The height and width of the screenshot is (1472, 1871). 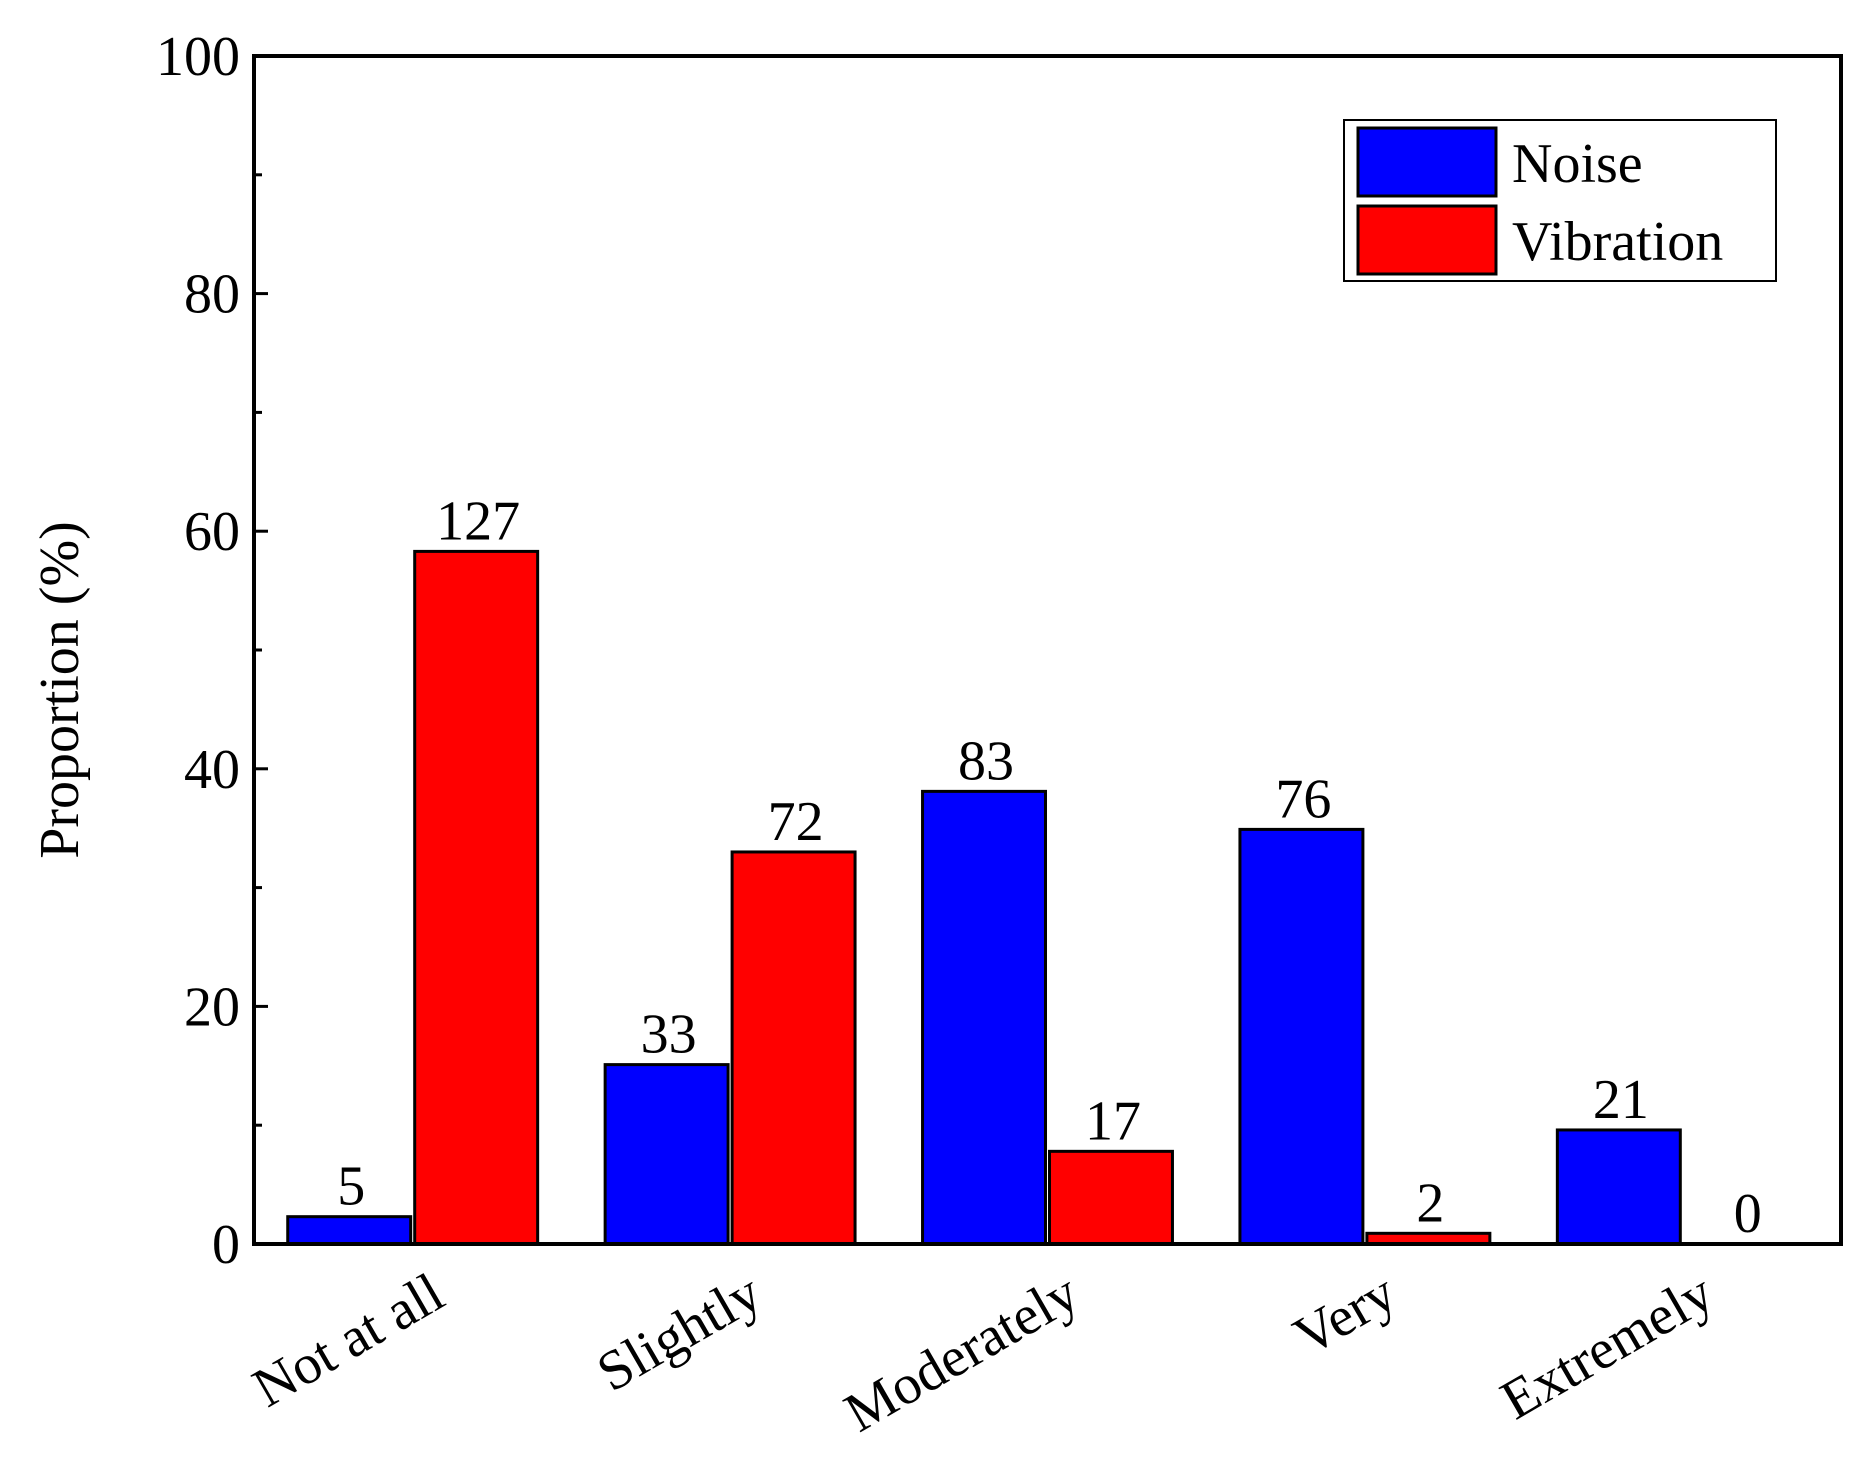 I want to click on y-axis-label: Proportion (%), so click(x=60, y=690).